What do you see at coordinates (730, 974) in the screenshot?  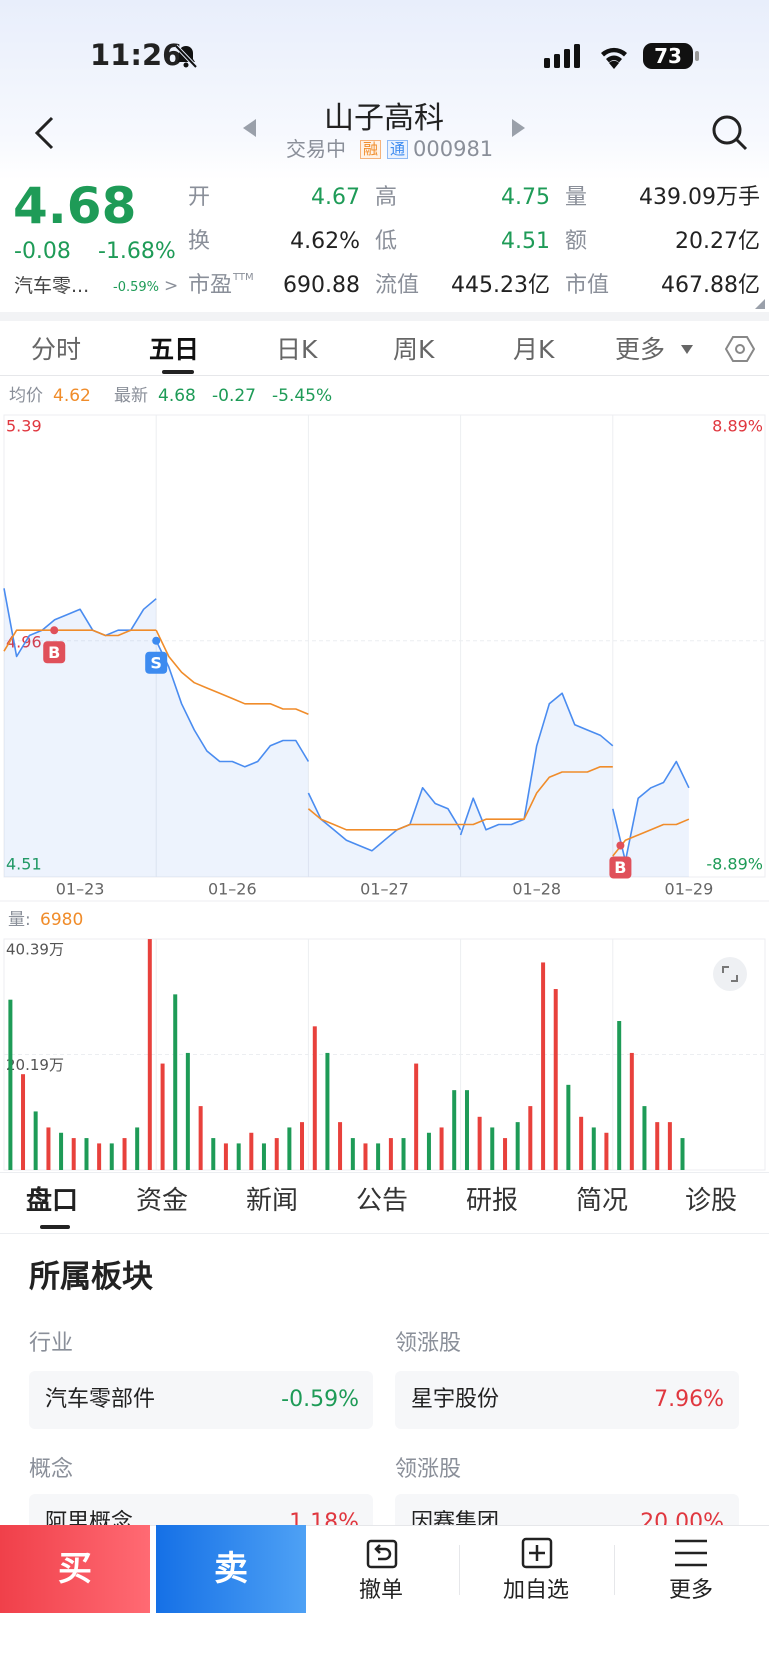 I see `volume-expand-button` at bounding box center [730, 974].